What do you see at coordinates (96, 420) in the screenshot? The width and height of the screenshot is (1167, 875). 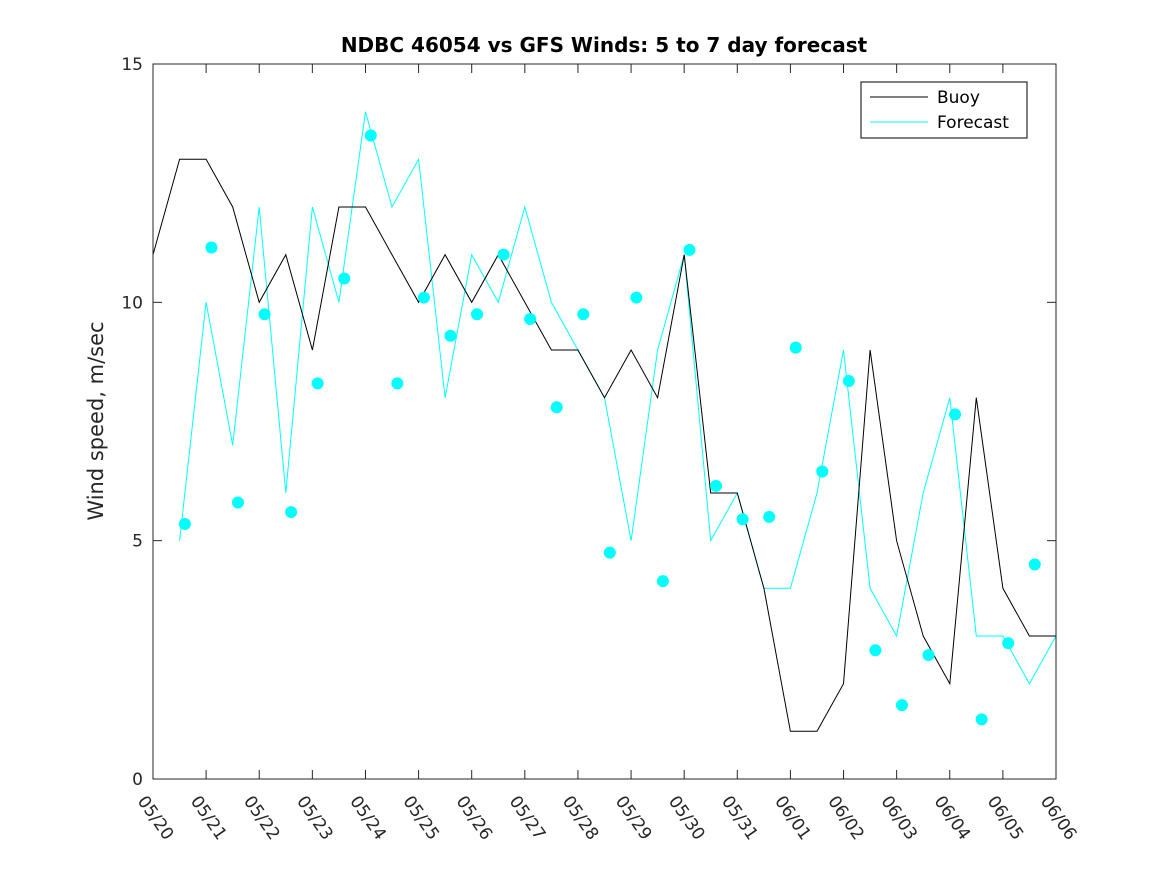 I see `y-axis-label: Wind speed, m/sec` at bounding box center [96, 420].